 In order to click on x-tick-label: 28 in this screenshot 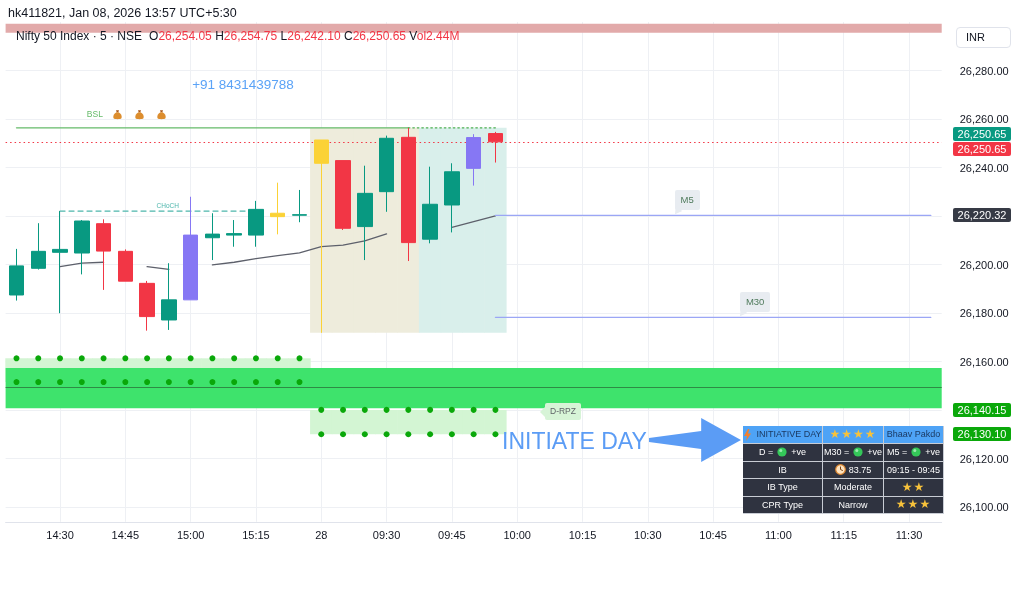, I will do `click(321, 535)`.